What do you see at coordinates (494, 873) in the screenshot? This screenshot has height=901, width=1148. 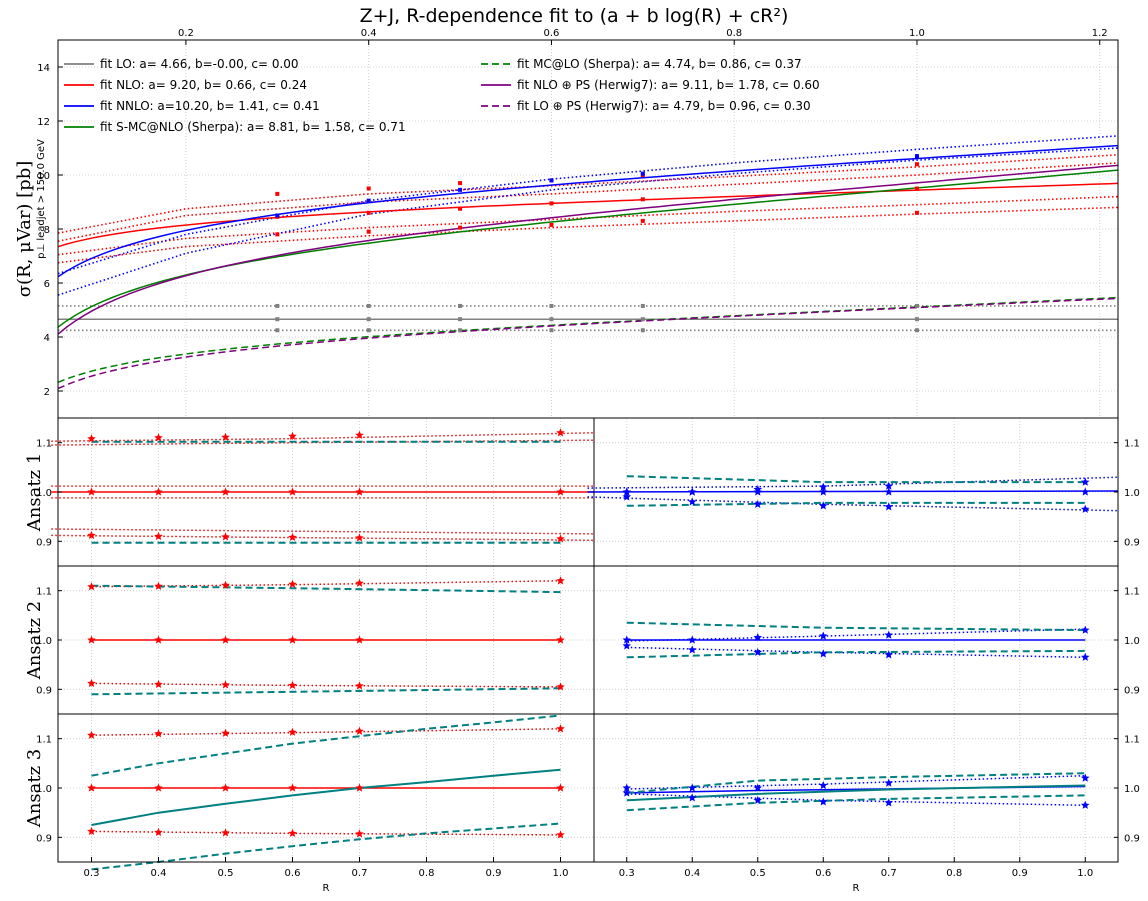 I see `bottom-x-tick-label: 0.9` at bounding box center [494, 873].